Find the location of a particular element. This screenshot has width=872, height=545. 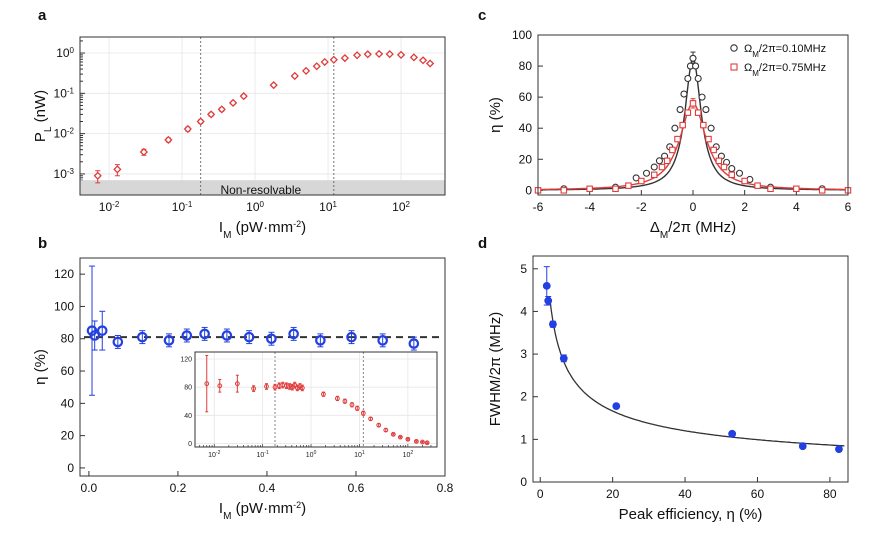

d-xtick-label-3: 60 is located at coordinates (758, 494).